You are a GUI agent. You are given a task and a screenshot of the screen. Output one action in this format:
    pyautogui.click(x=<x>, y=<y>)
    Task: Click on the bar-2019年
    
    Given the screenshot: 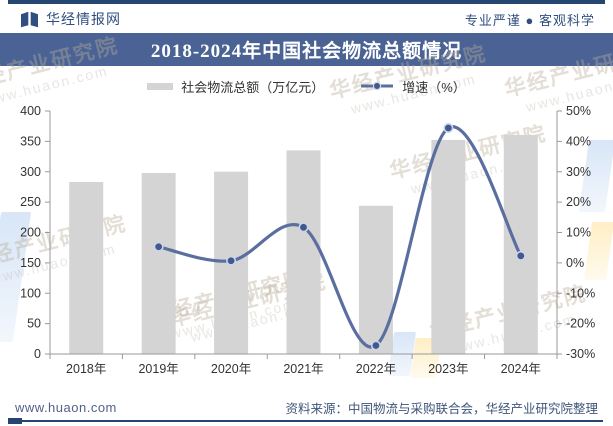 What is the action you would take?
    pyautogui.click(x=158, y=263)
    